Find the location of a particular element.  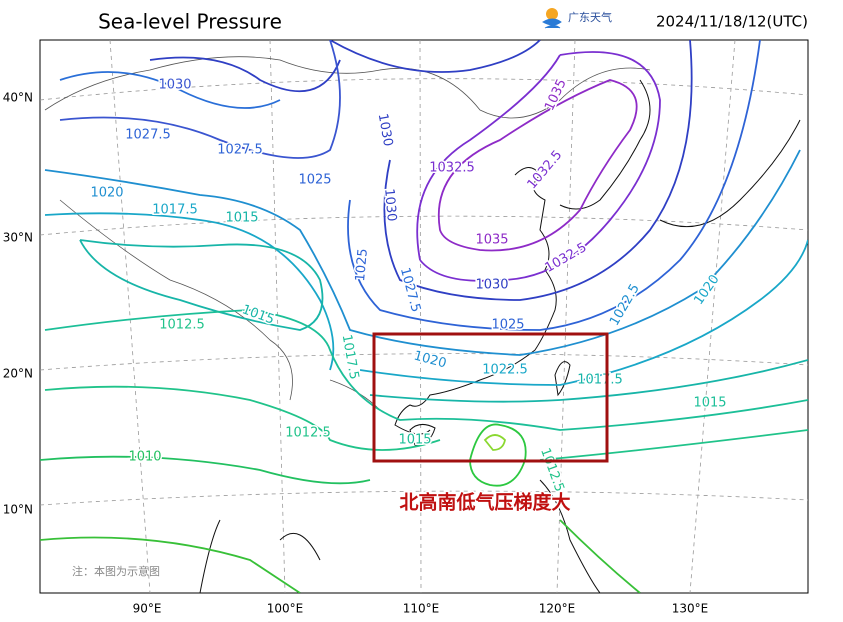

contour-label: 1022.5 is located at coordinates (505, 370).